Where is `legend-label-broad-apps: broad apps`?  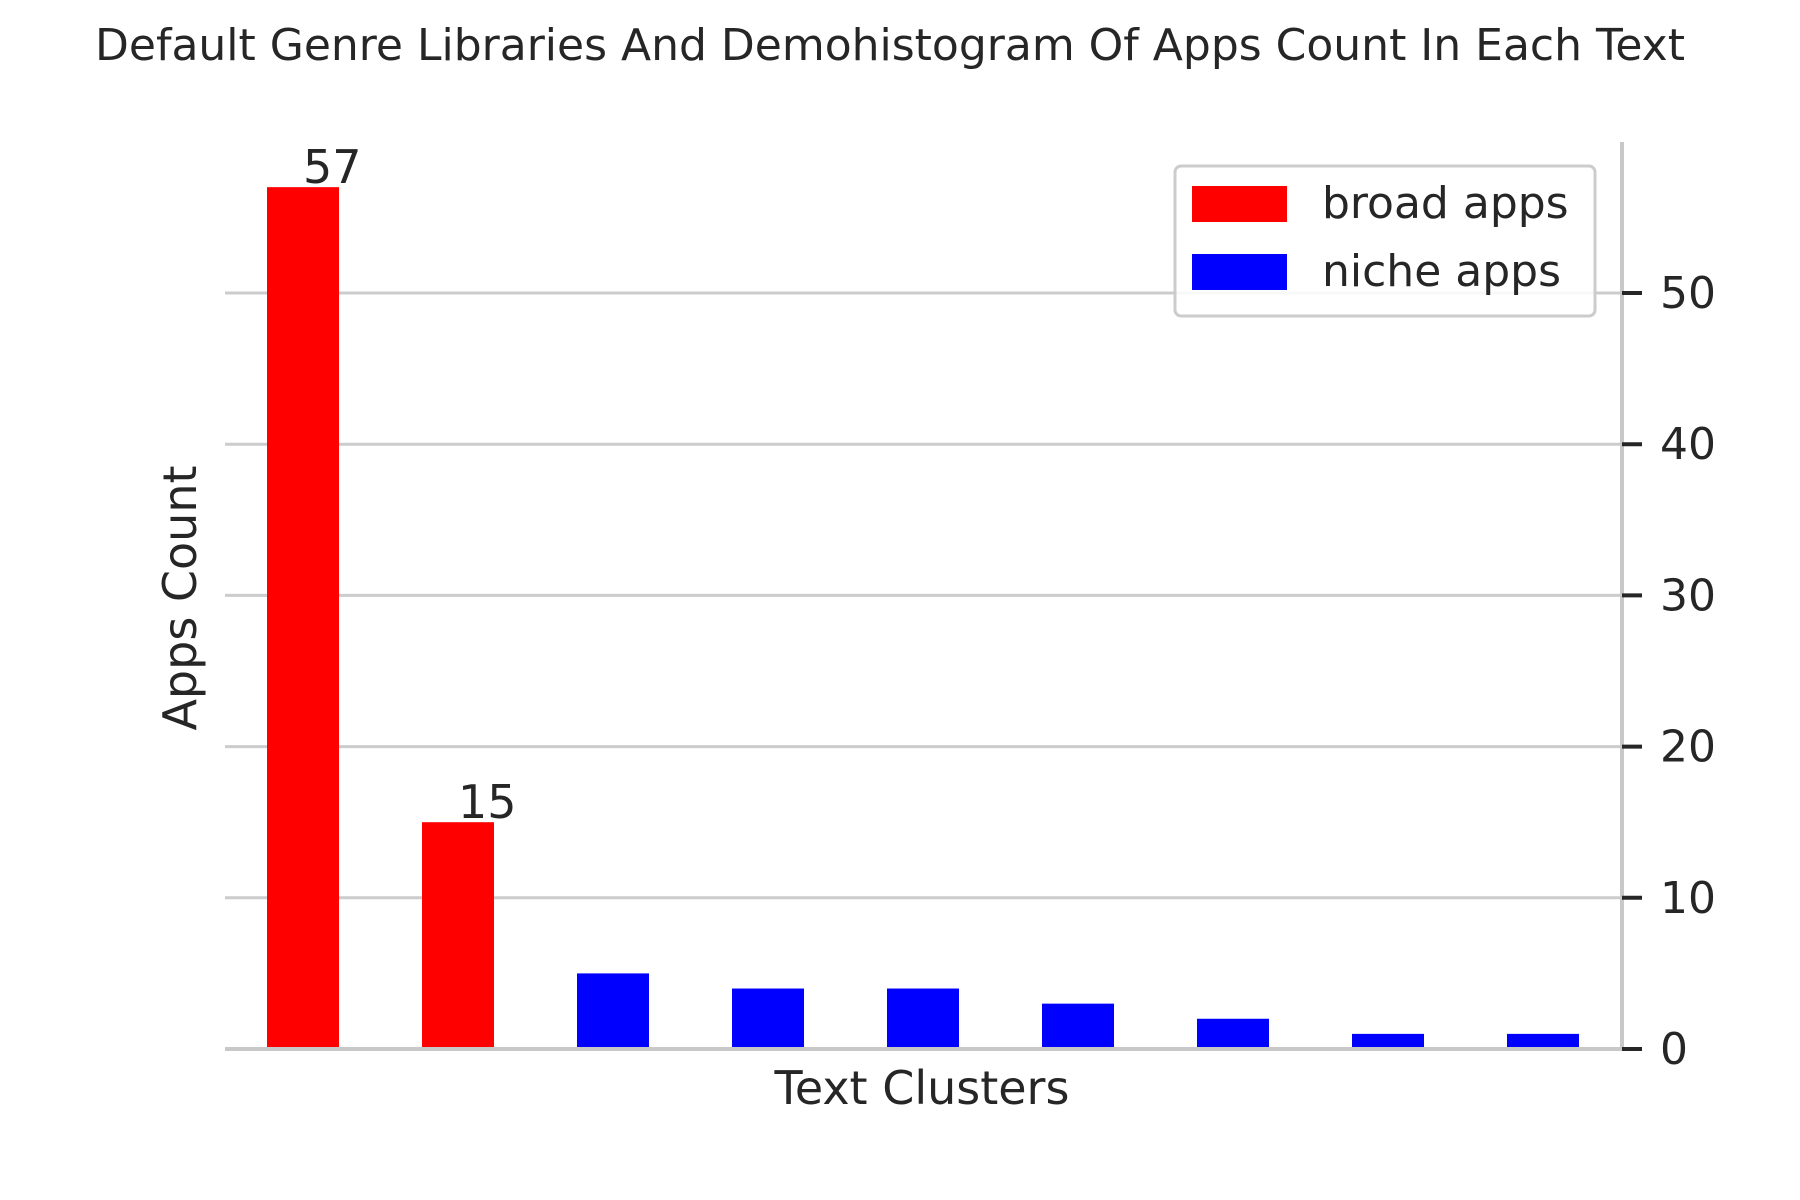 legend-label-broad-apps: broad apps is located at coordinates (1445, 203).